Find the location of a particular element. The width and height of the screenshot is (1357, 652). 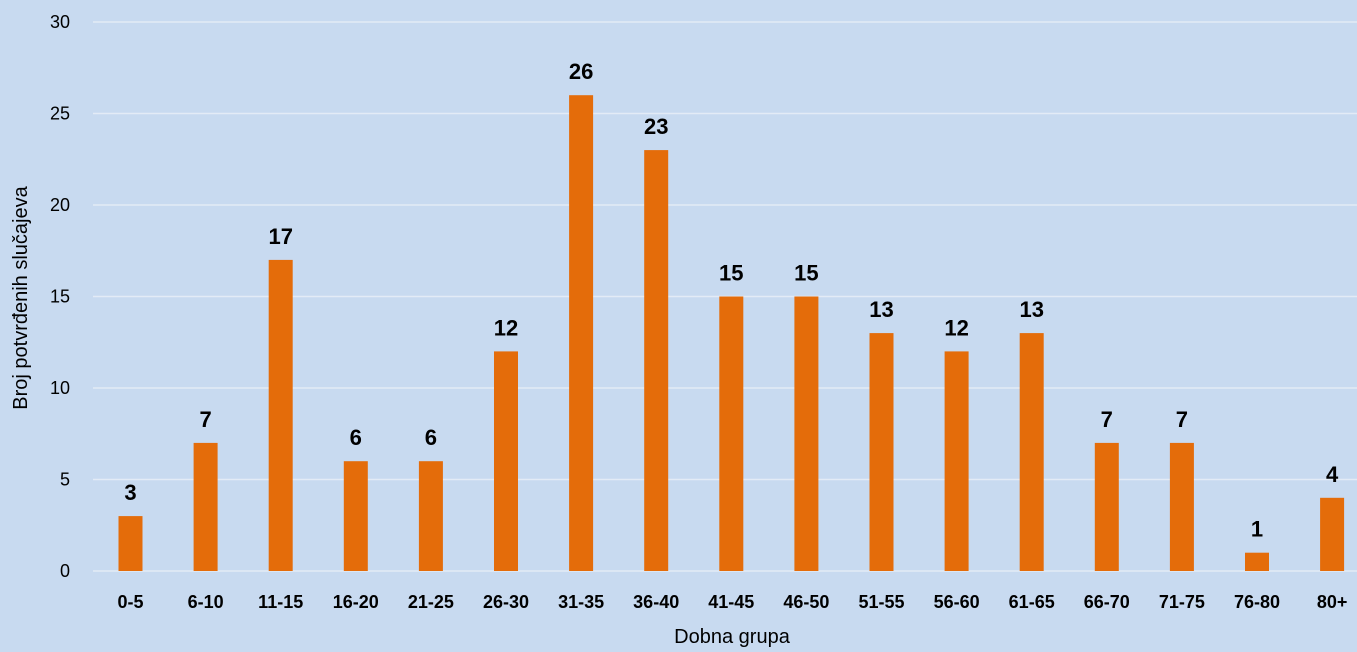

data-label-51-55: 13 is located at coordinates (881, 309).